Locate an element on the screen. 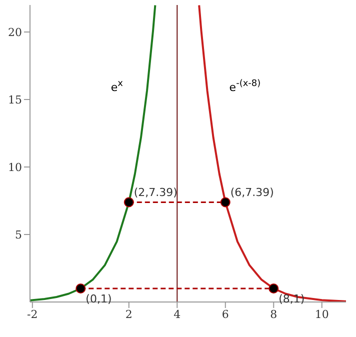 Image resolution: width=356 pixels, height=337 pixels. y-tick-label: 5 is located at coordinates (18, 235).